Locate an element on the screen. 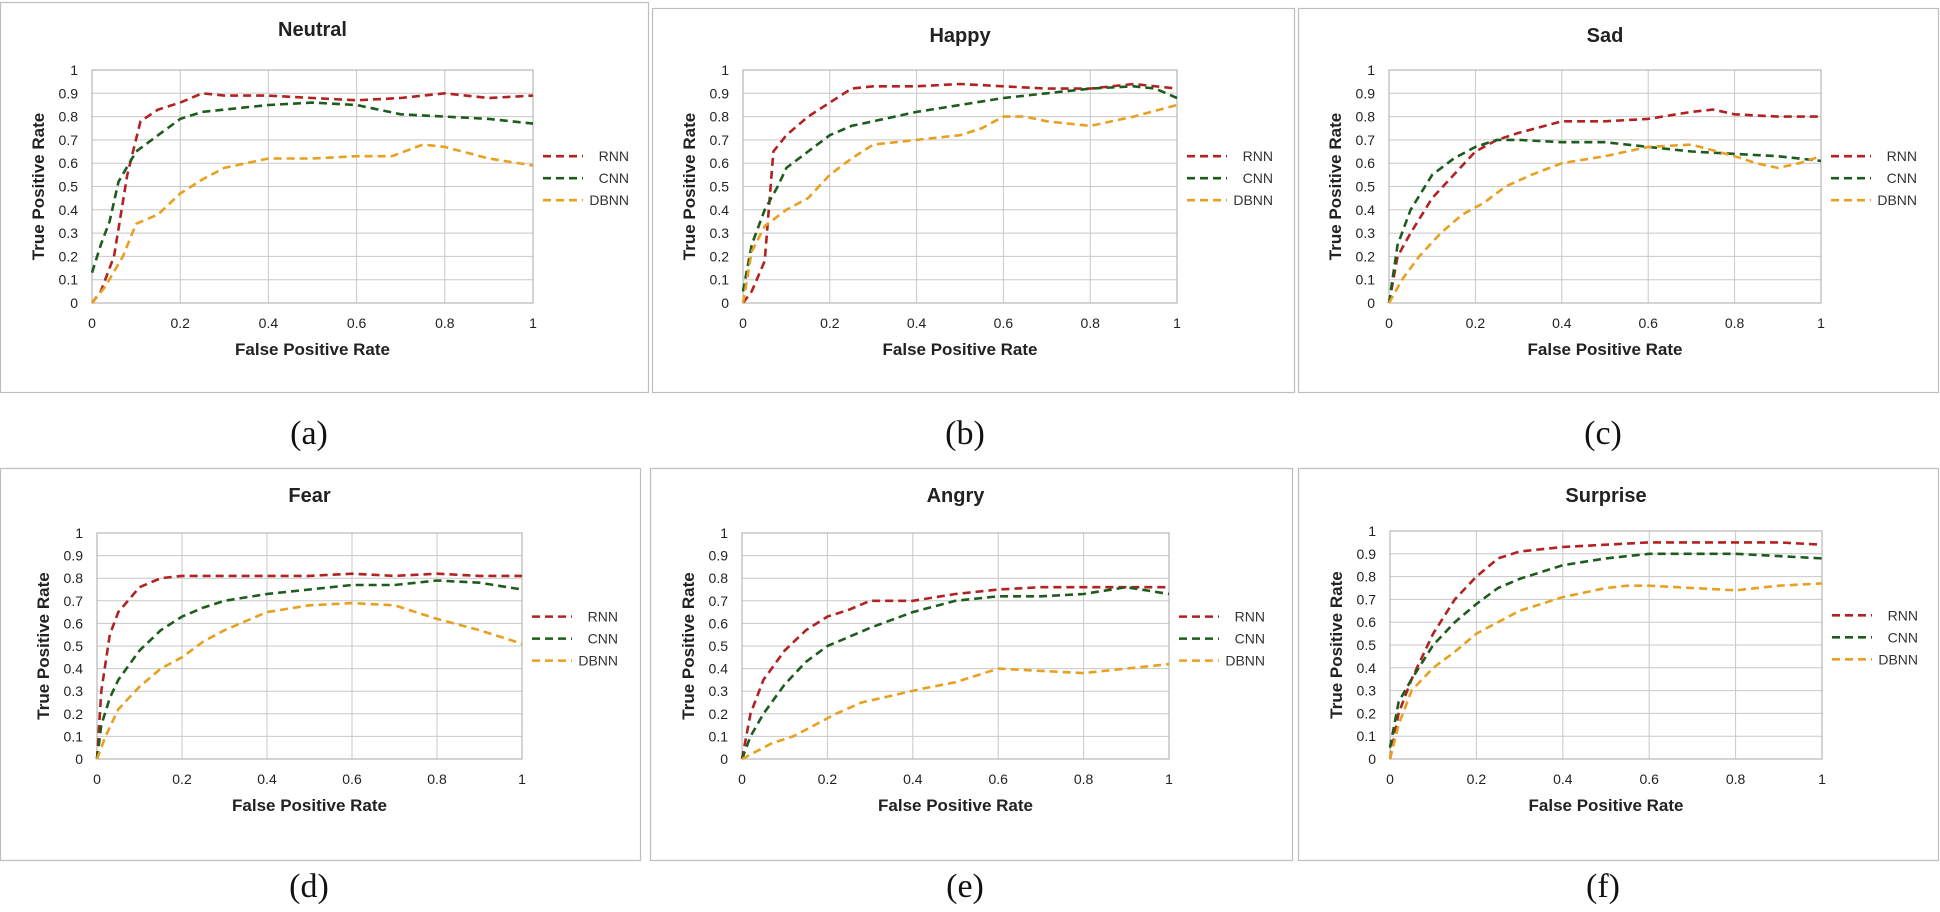 The width and height of the screenshot is (1940, 912). series-line-dbnn is located at coordinates (312, 223).